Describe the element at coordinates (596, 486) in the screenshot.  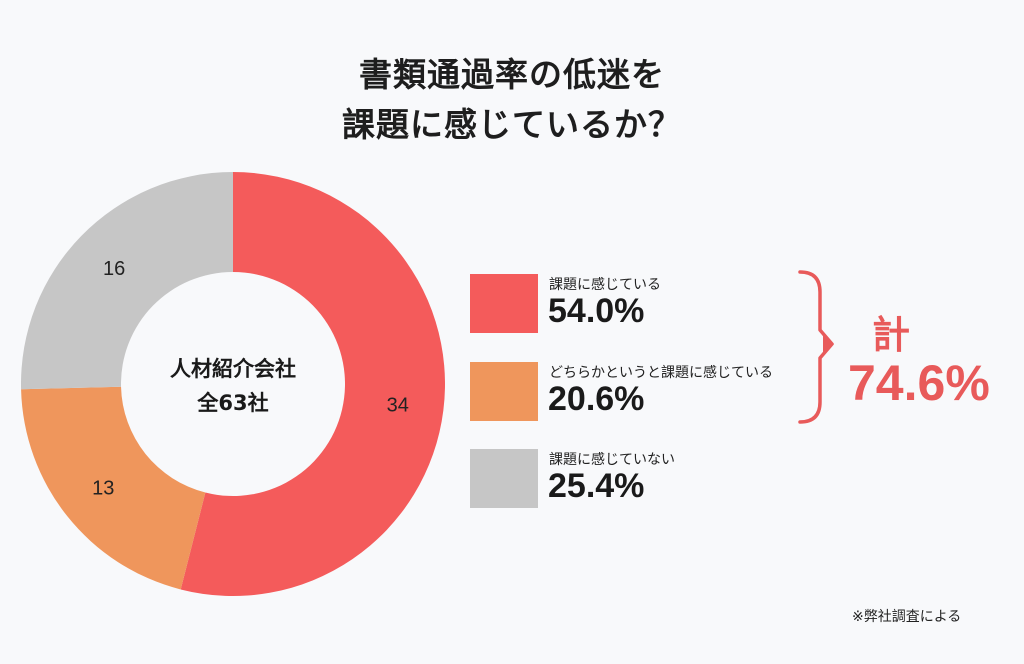
I see `legend-percent: 25.4%` at that location.